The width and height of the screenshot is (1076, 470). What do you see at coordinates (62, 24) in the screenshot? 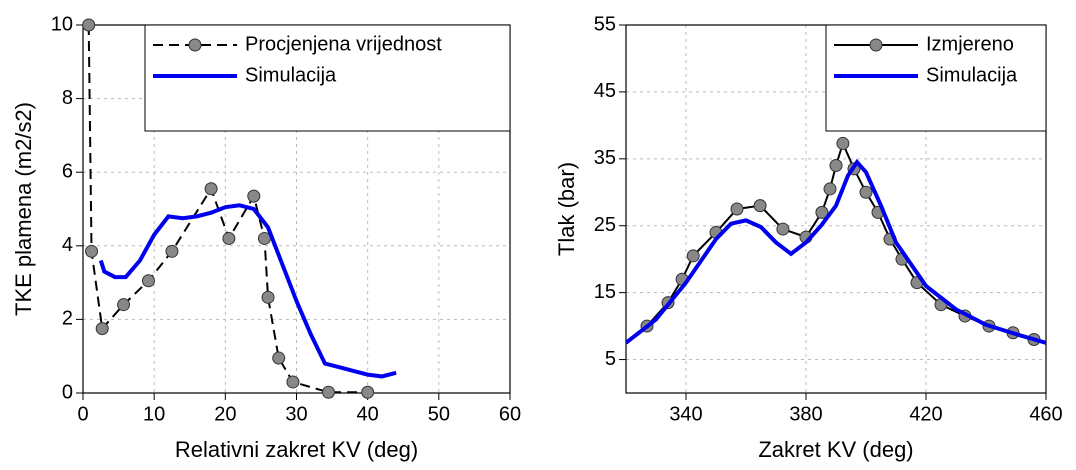
I see `y-tick-label: 10` at bounding box center [62, 24].